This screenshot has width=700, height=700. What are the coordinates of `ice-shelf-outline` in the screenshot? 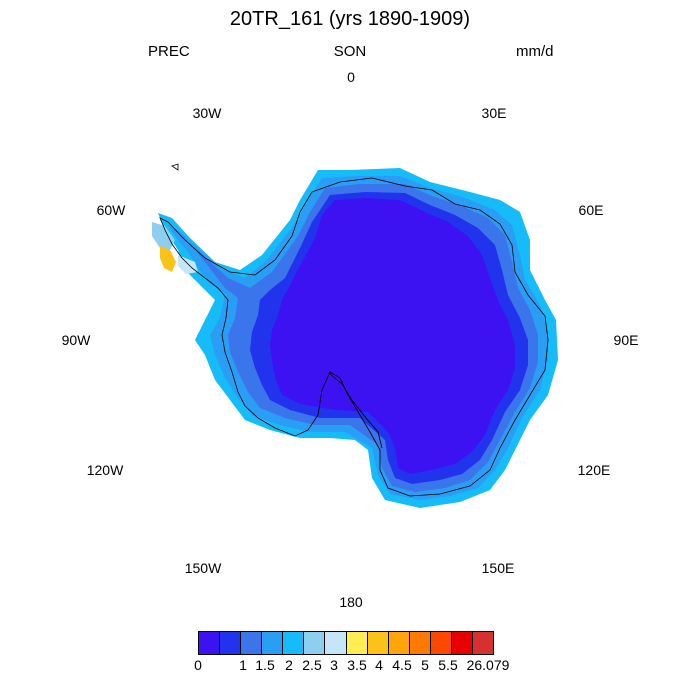 It's located at (356, 411).